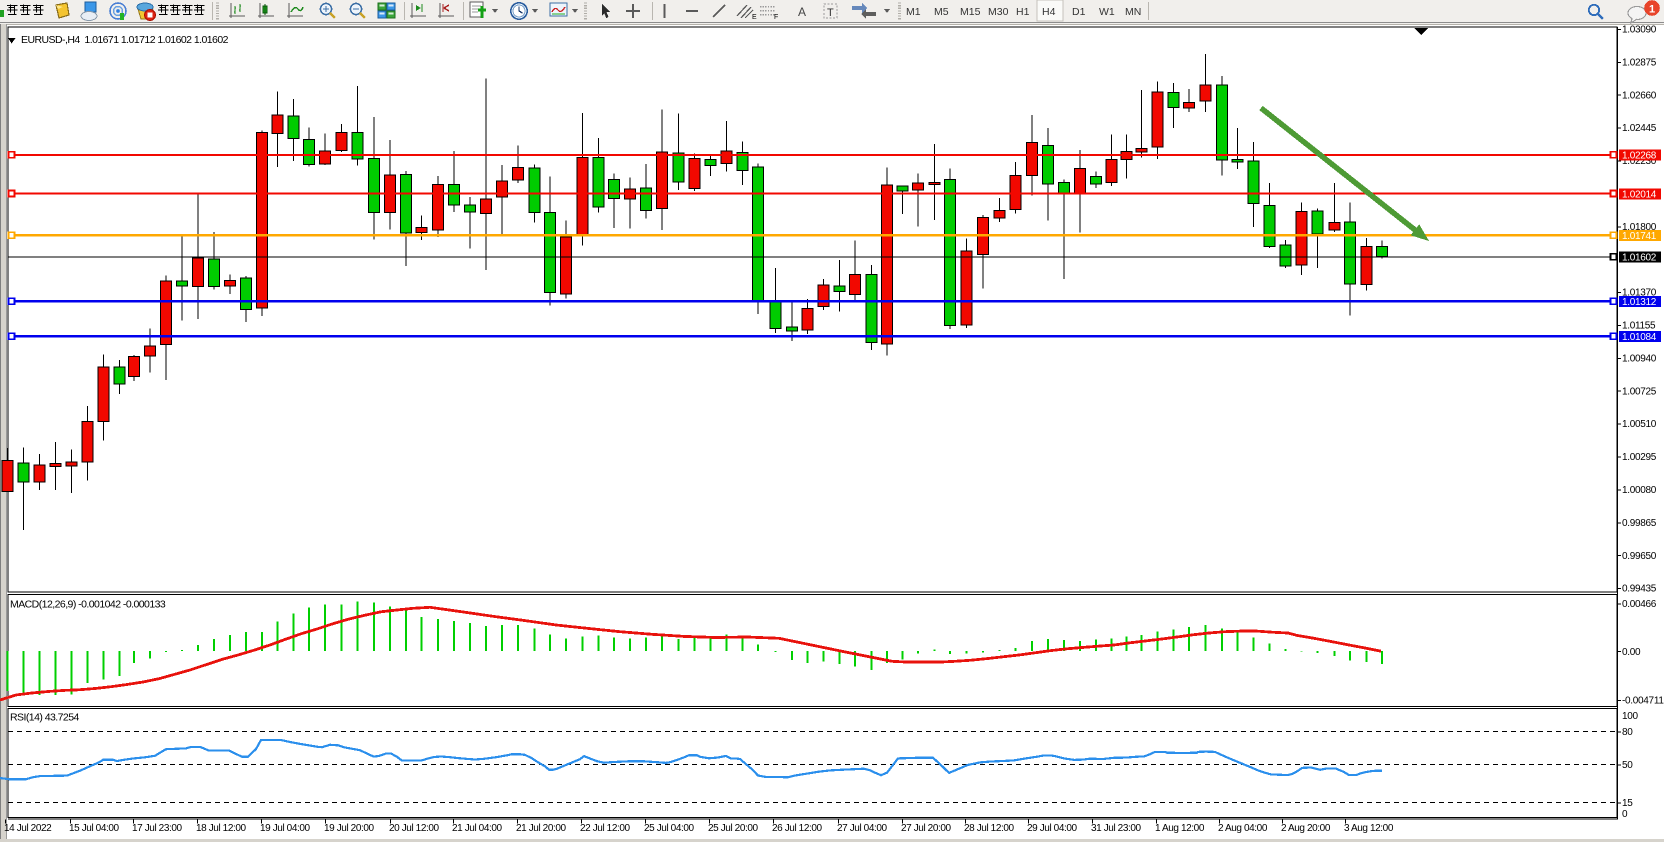 This screenshot has height=842, width=1664. Describe the element at coordinates (1625, 814) in the screenshot. I see `svg-text: 0` at that location.